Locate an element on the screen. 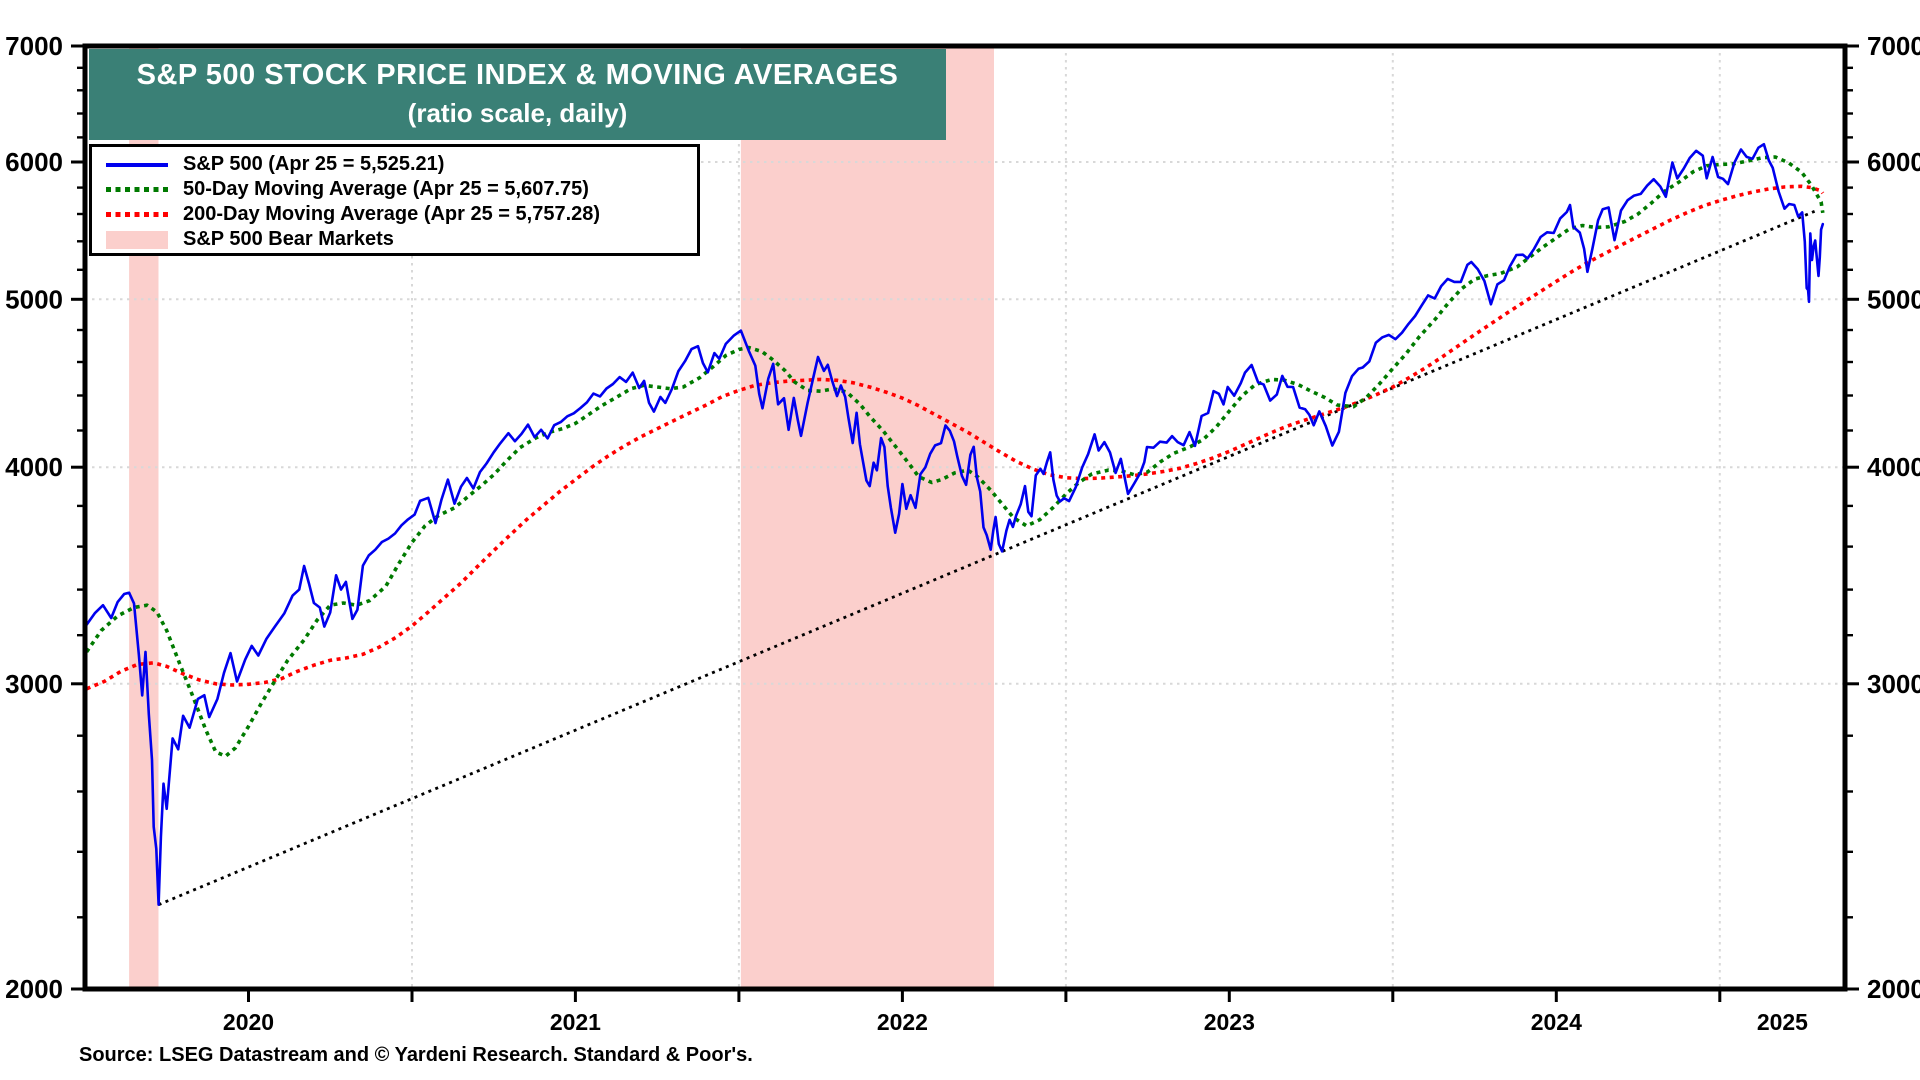 This screenshot has width=1920, height=1080. ma200-line-swatch is located at coordinates (137, 214).